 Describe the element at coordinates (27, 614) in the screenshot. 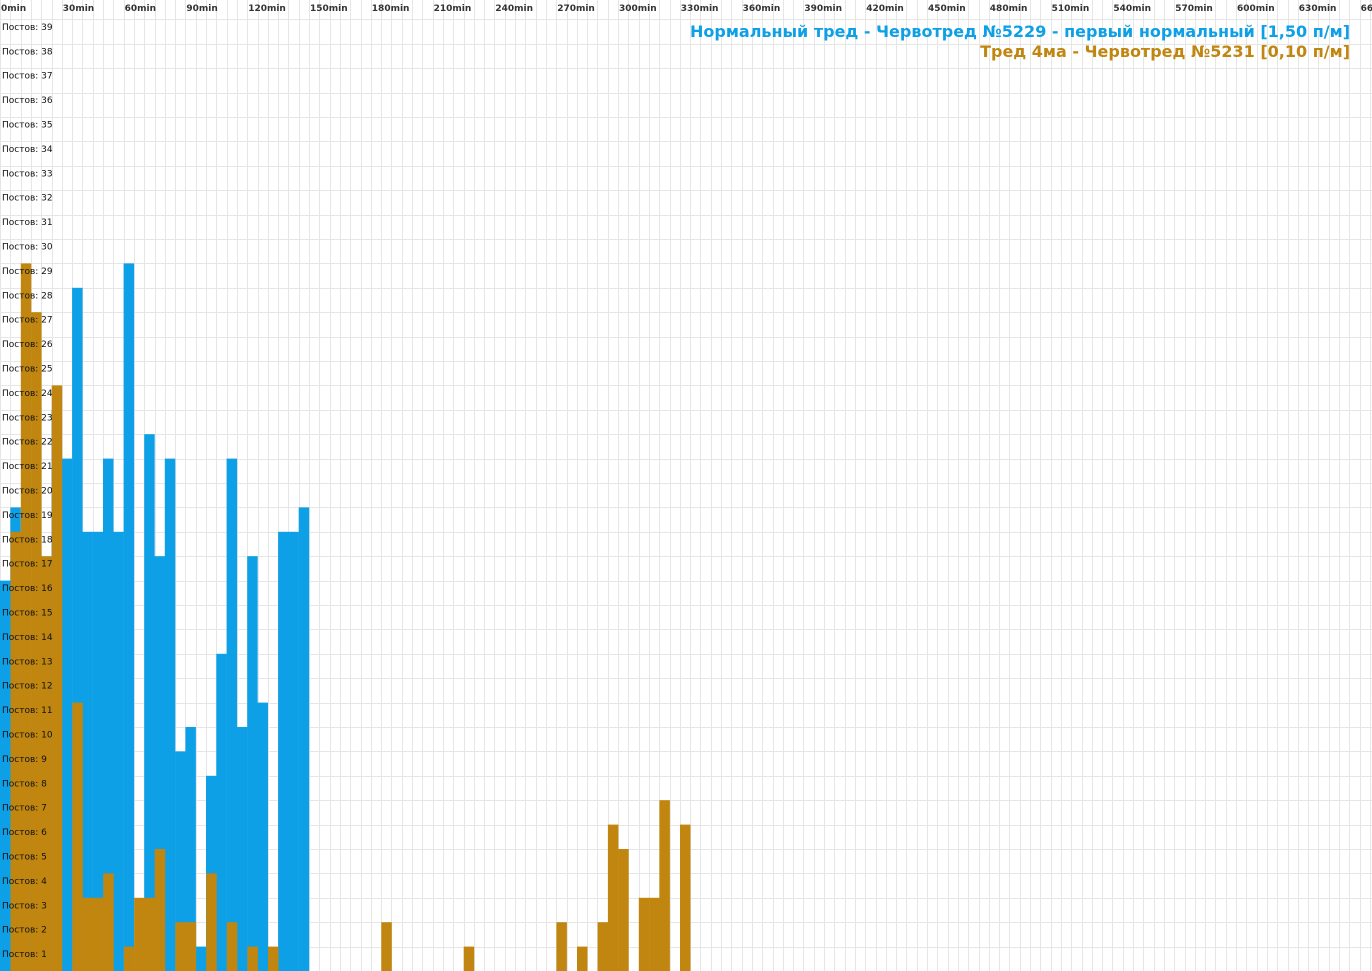

I see `y-tick-label: Постов: 15` at that location.